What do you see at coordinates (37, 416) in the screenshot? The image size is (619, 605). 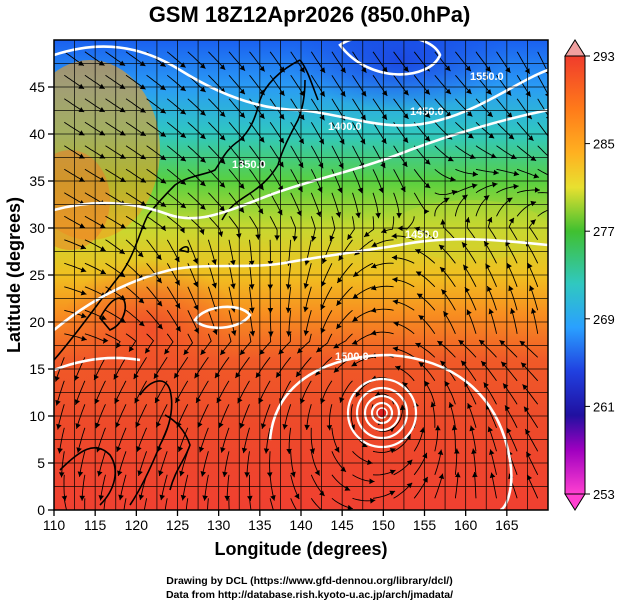 I see `y-tick-label: 10` at bounding box center [37, 416].